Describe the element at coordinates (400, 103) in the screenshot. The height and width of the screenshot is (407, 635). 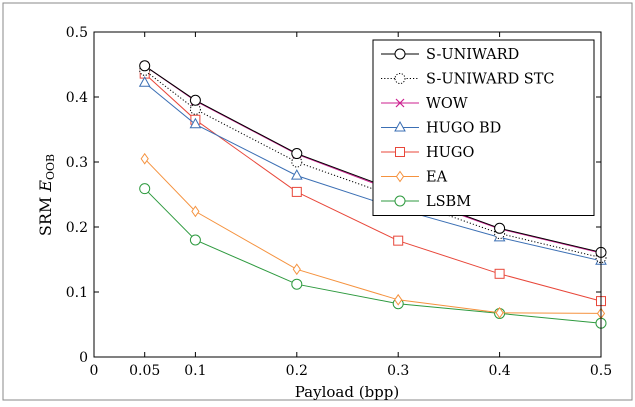
I see `cross-marker` at that location.